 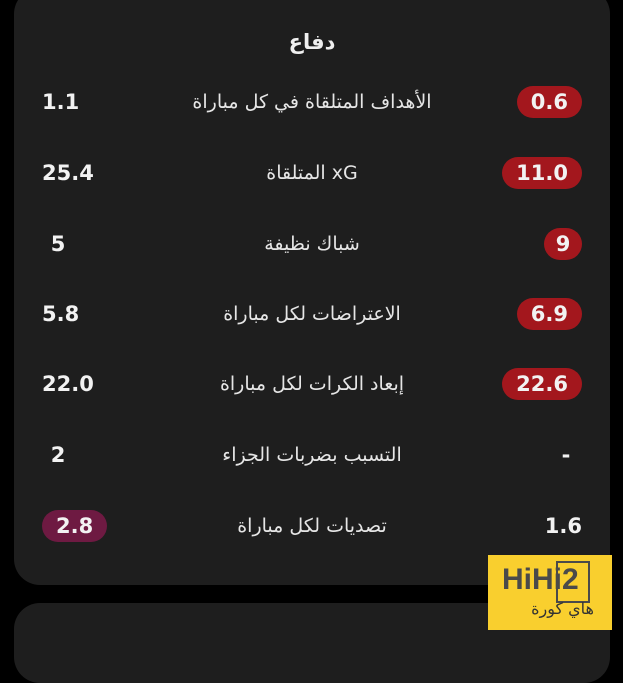 I want to click on stat-label: تصديات لكل مباراة, so click(x=312, y=526).